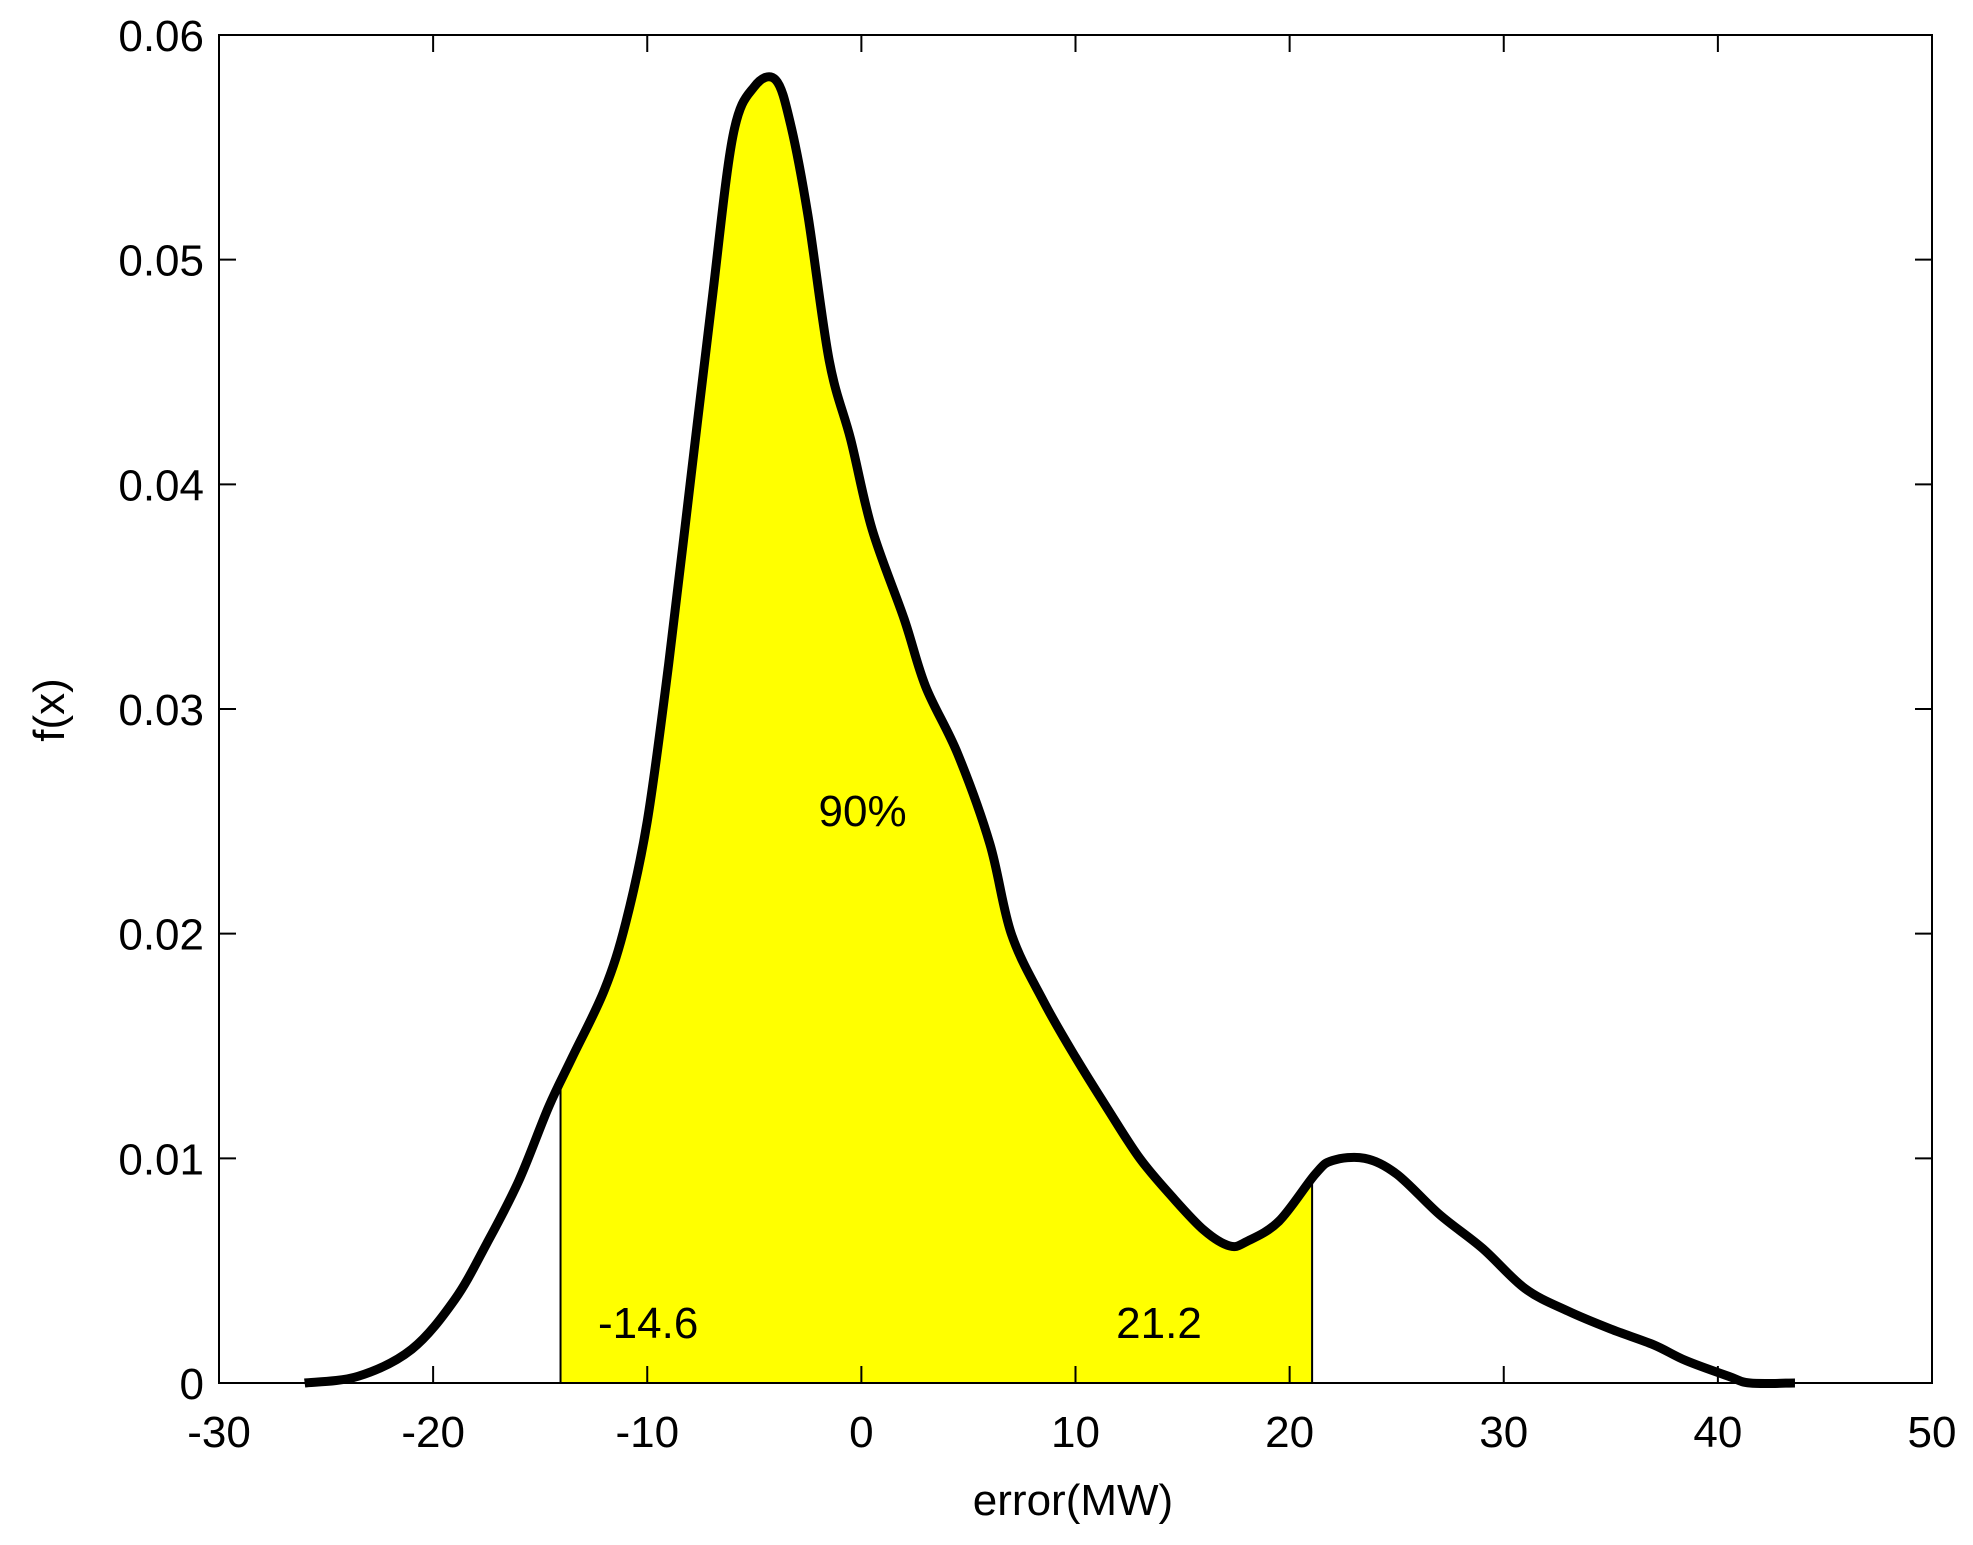 This screenshot has height=1545, width=1973. Describe the element at coordinates (863, 811) in the screenshot. I see `coverage-label: 90%` at that location.